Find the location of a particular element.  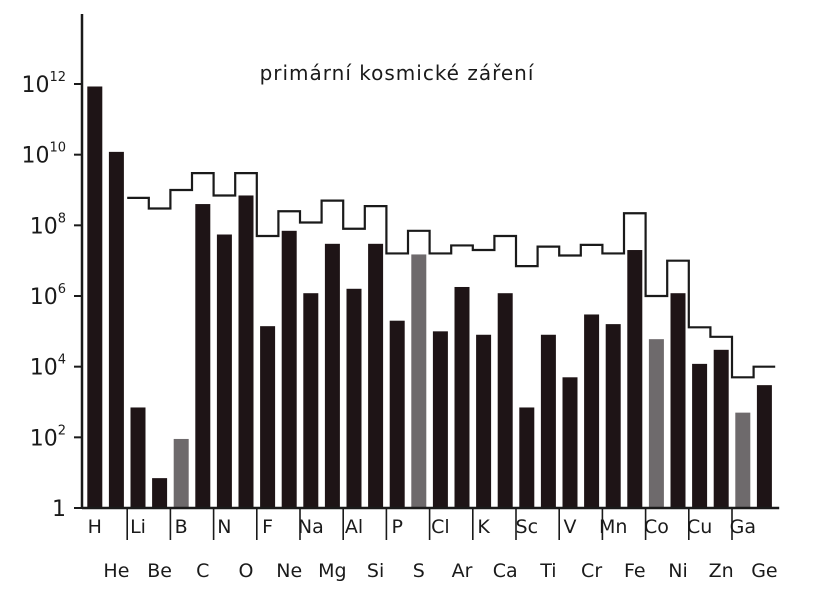

x-tick-label-p: P is located at coordinates (396, 527).